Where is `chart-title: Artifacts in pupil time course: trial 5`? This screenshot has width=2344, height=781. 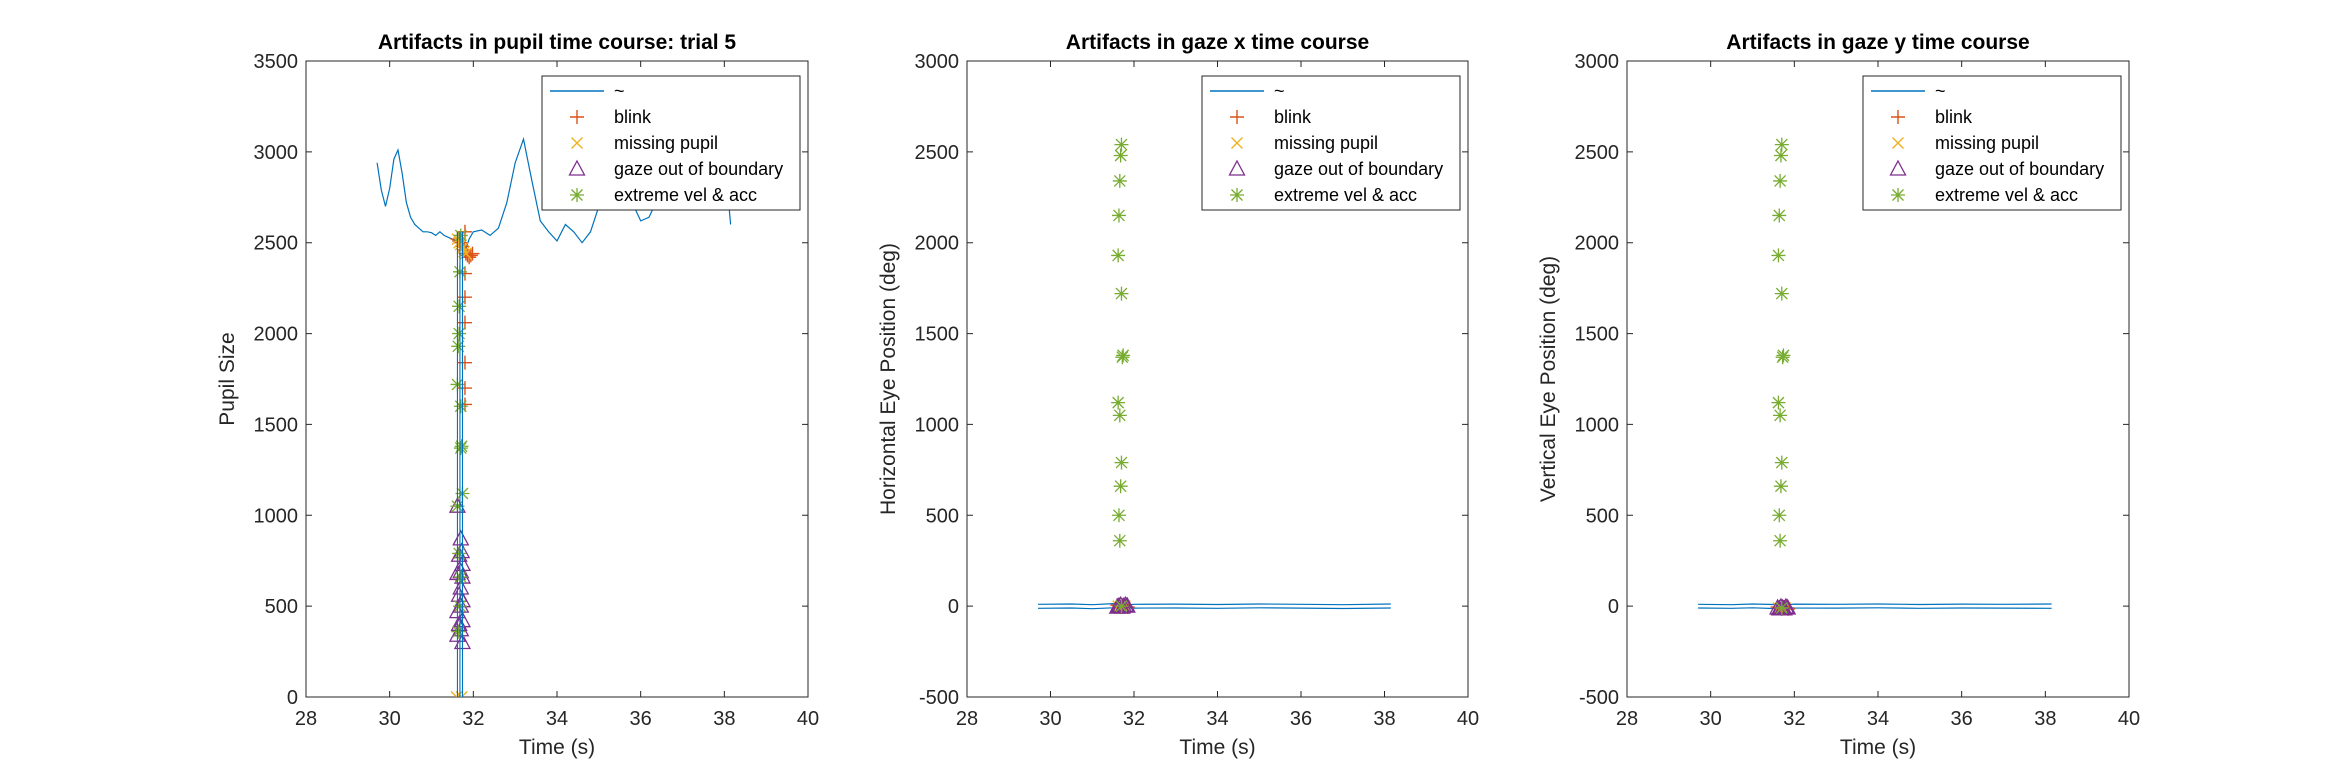
chart-title: Artifacts in pupil time course: trial 5 is located at coordinates (557, 42).